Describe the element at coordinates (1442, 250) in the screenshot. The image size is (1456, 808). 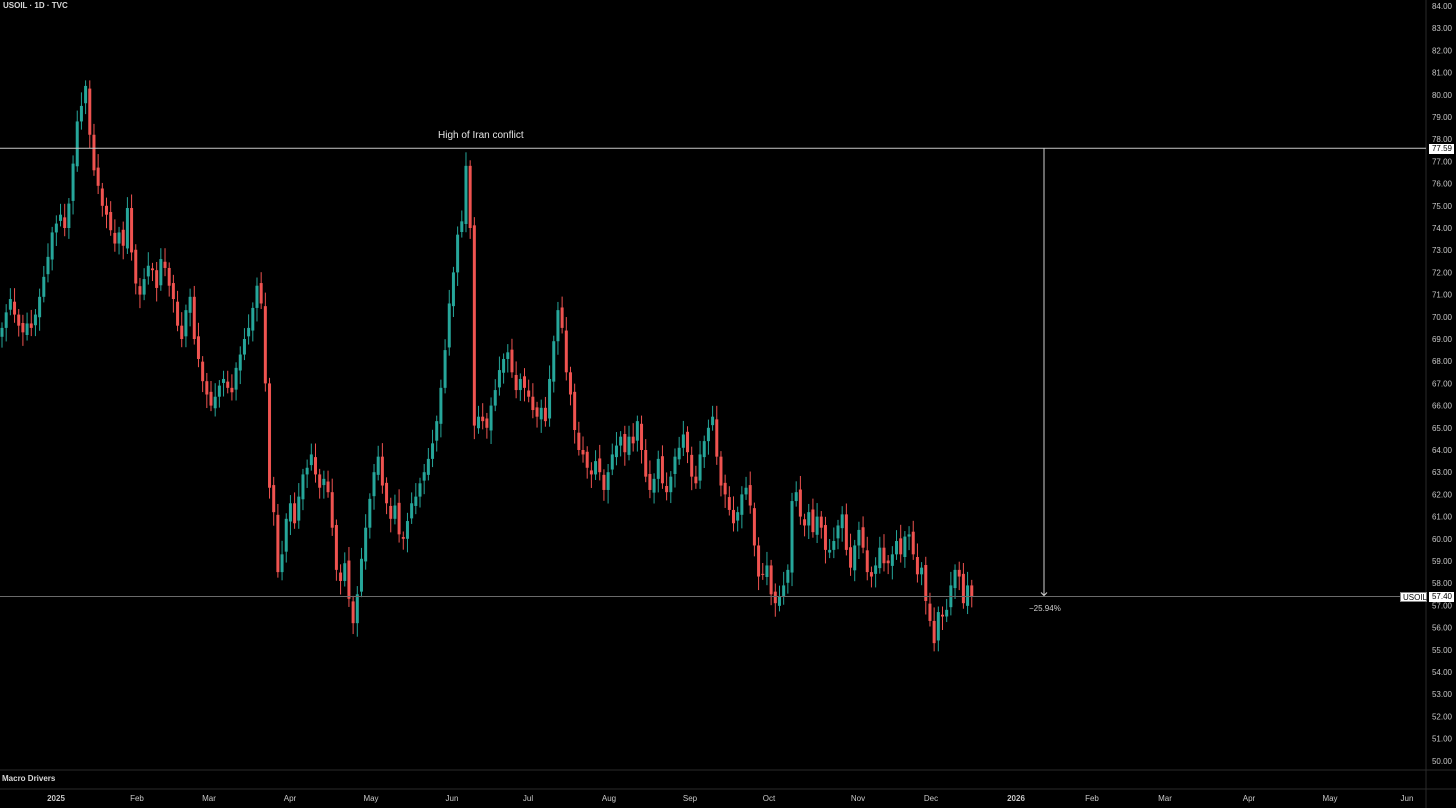
I see `price-tick-label: 73.00` at that location.